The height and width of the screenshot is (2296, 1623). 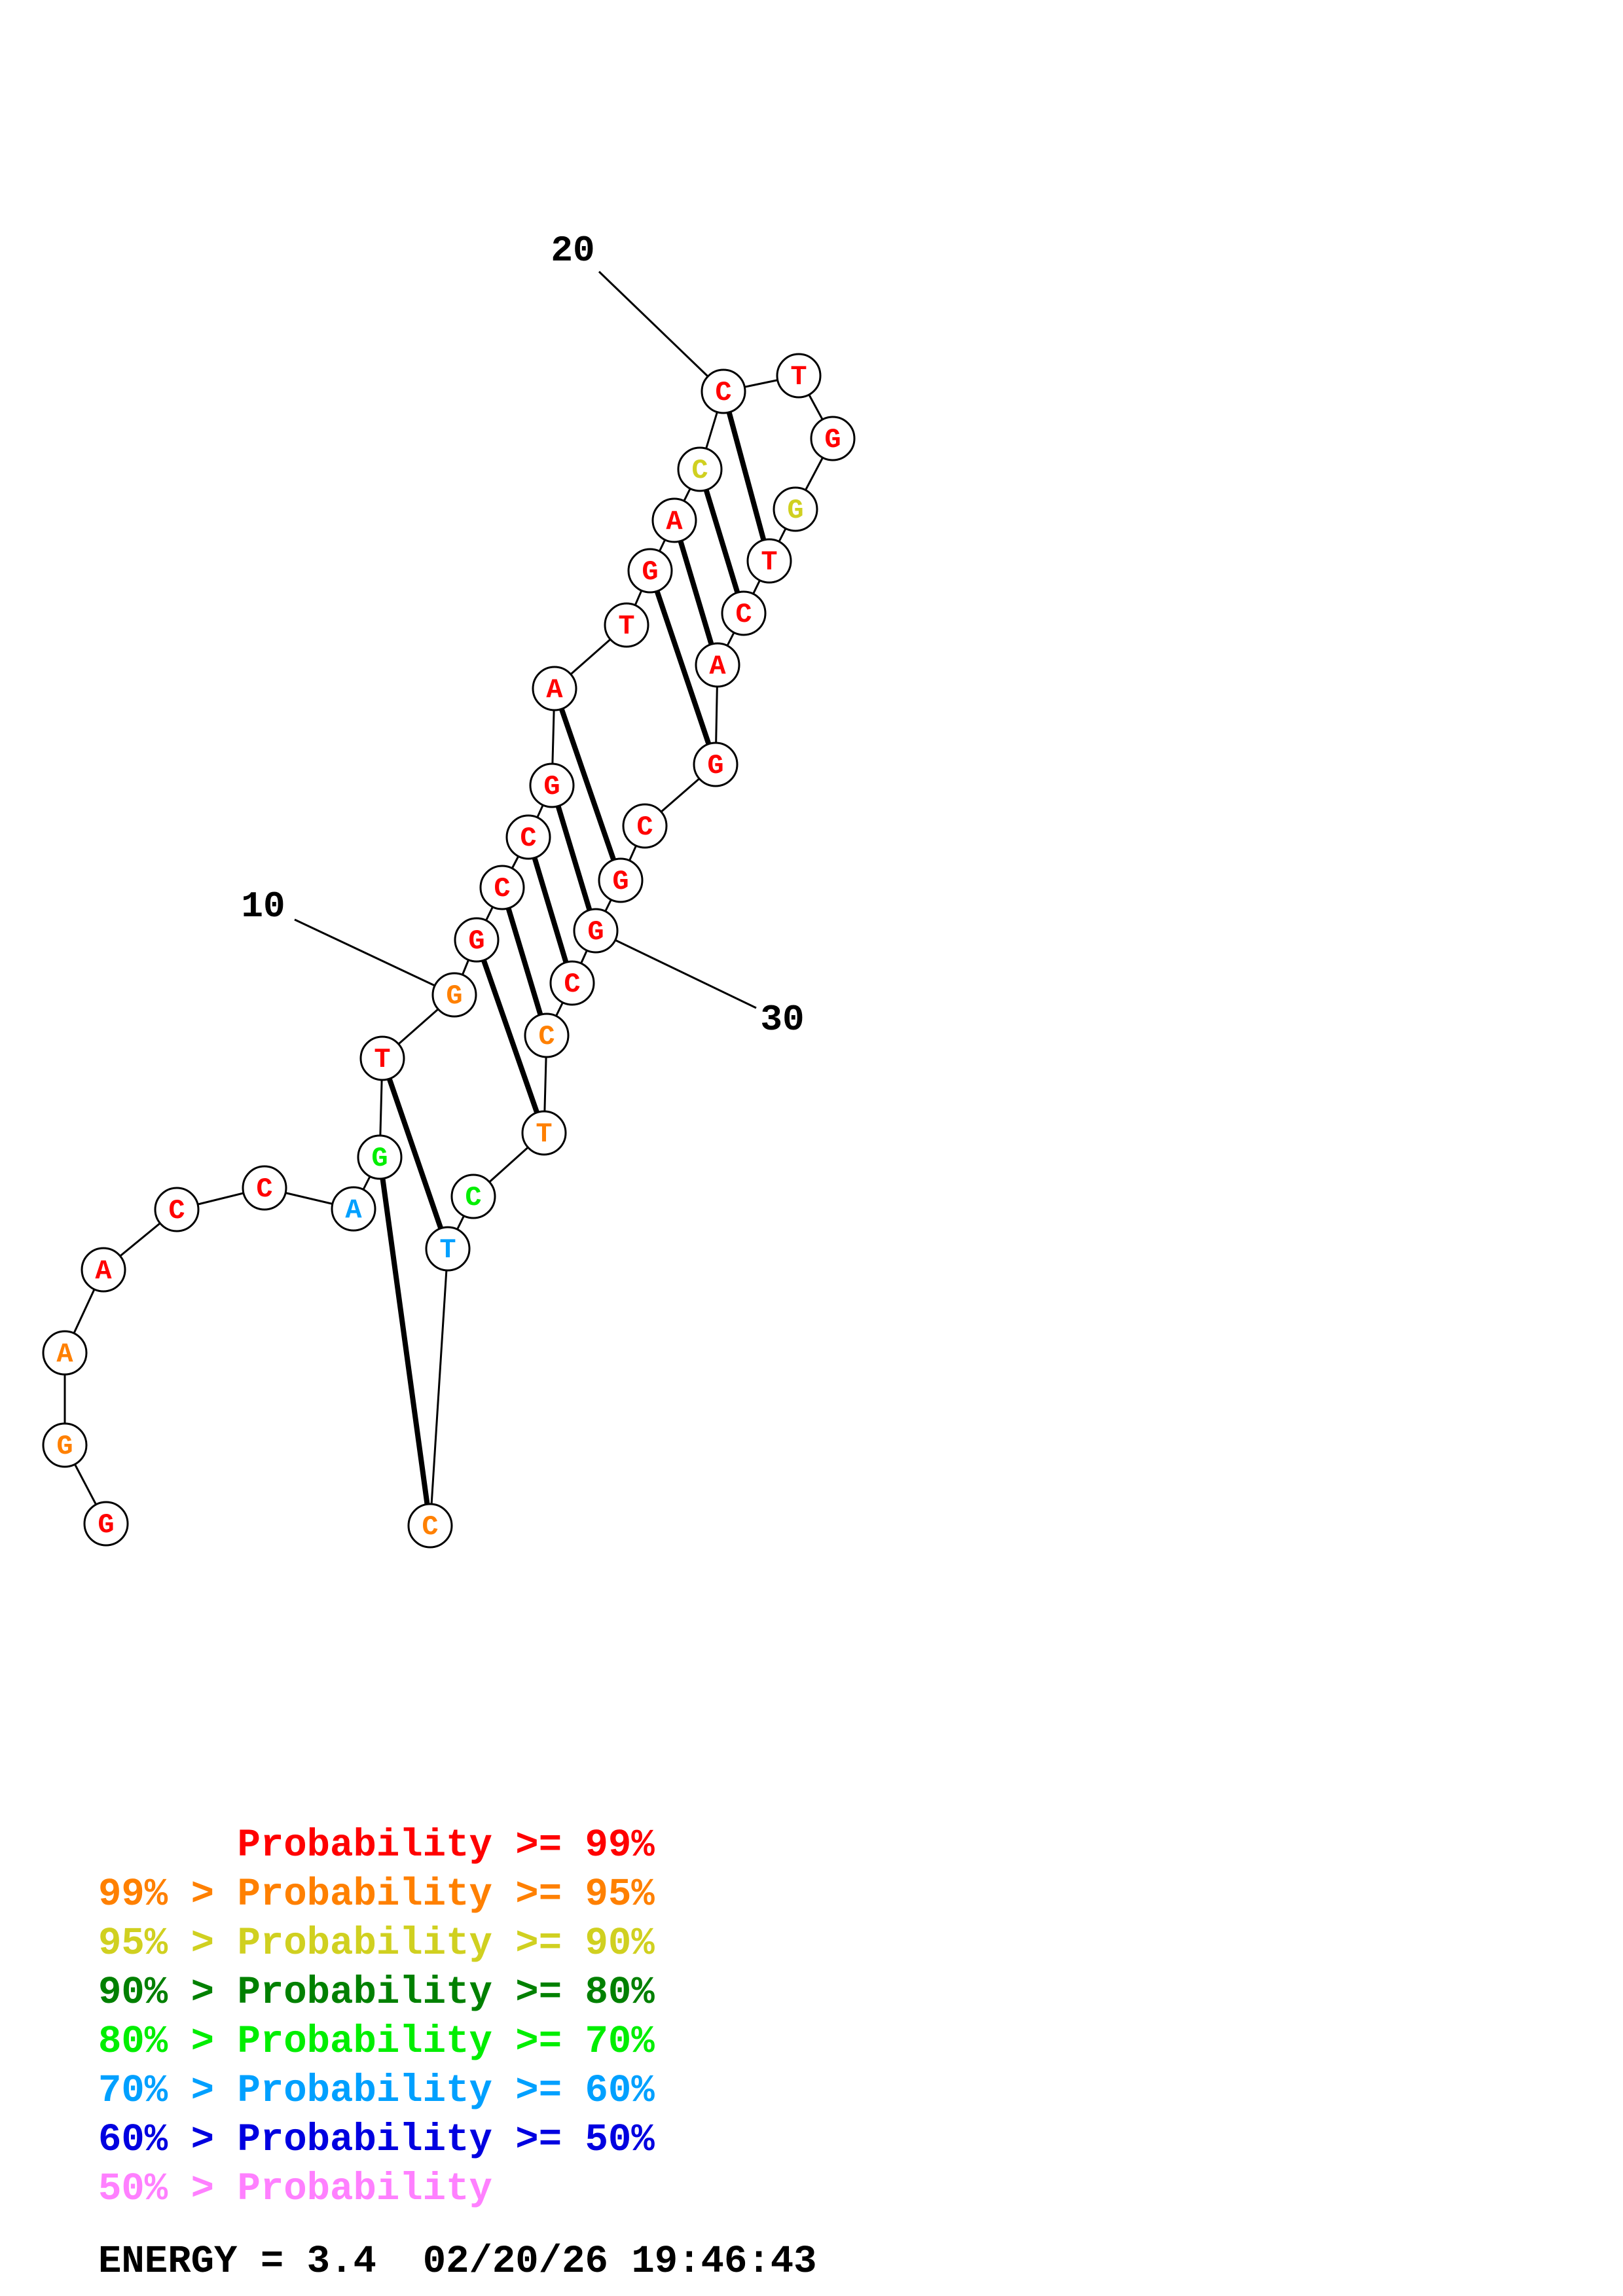 I want to click on backbone-segment, so click(x=439, y=1387).